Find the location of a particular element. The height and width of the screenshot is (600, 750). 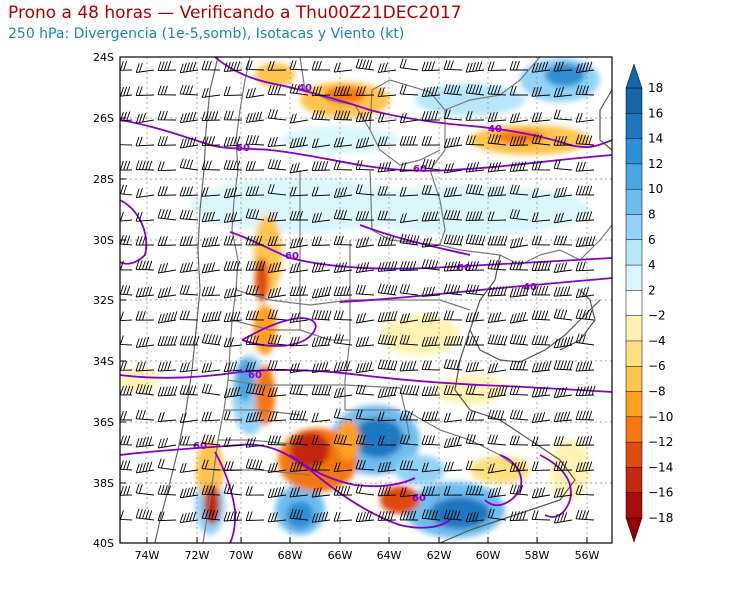

lat-label: 30S is located at coordinates (103, 240).